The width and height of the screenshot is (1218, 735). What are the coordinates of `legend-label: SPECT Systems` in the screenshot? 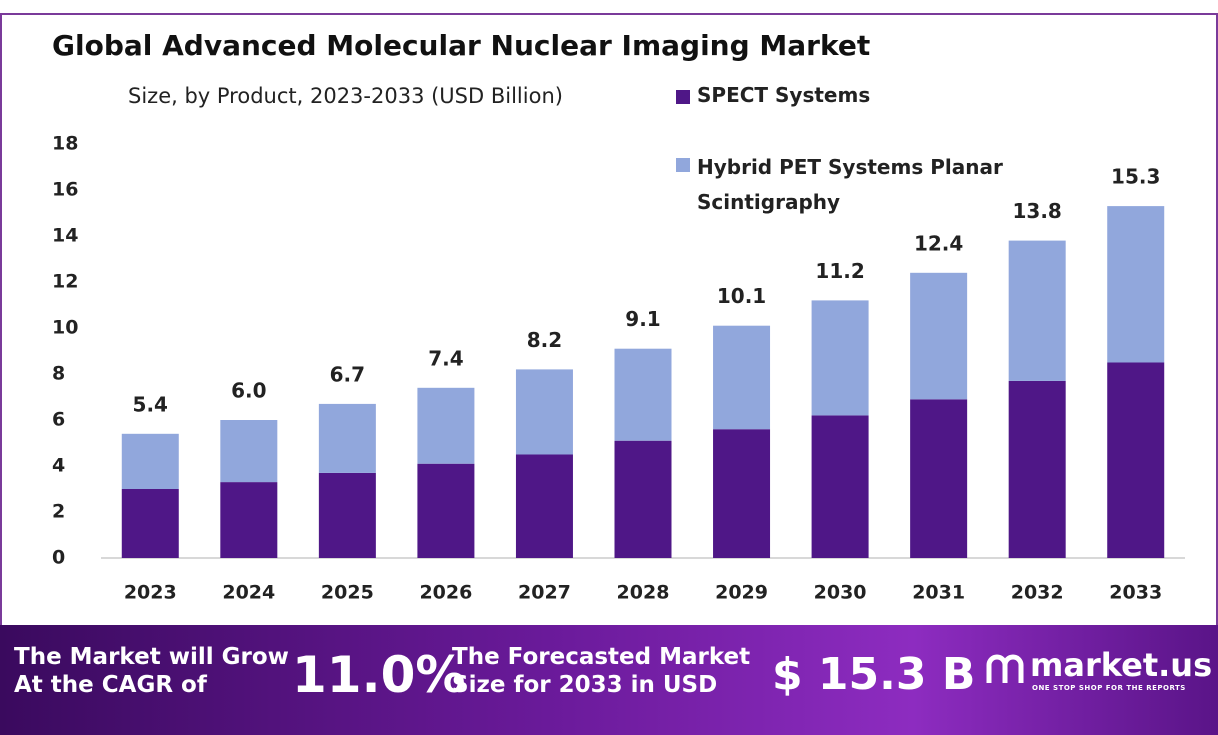 It's located at (784, 95).